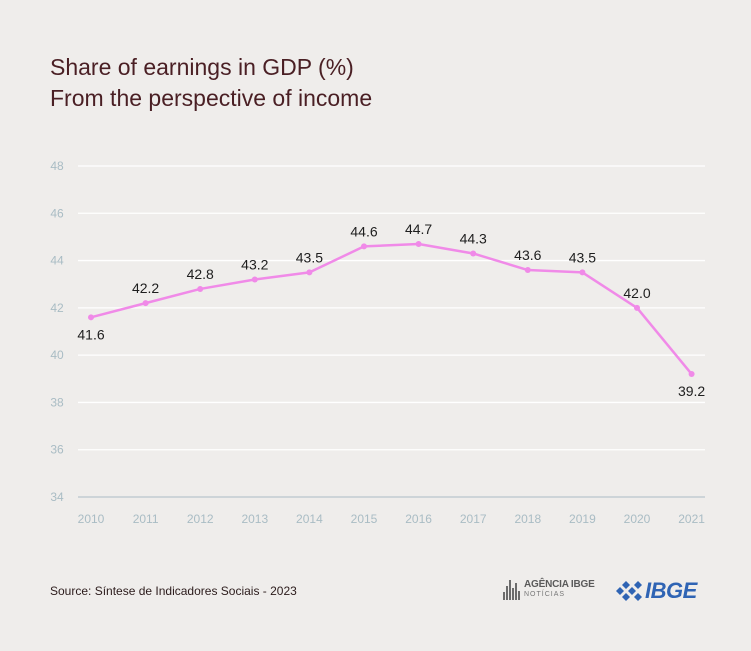 Image resolution: width=751 pixels, height=651 pixels. I want to click on ibge-diamond-icon, so click(629, 591).